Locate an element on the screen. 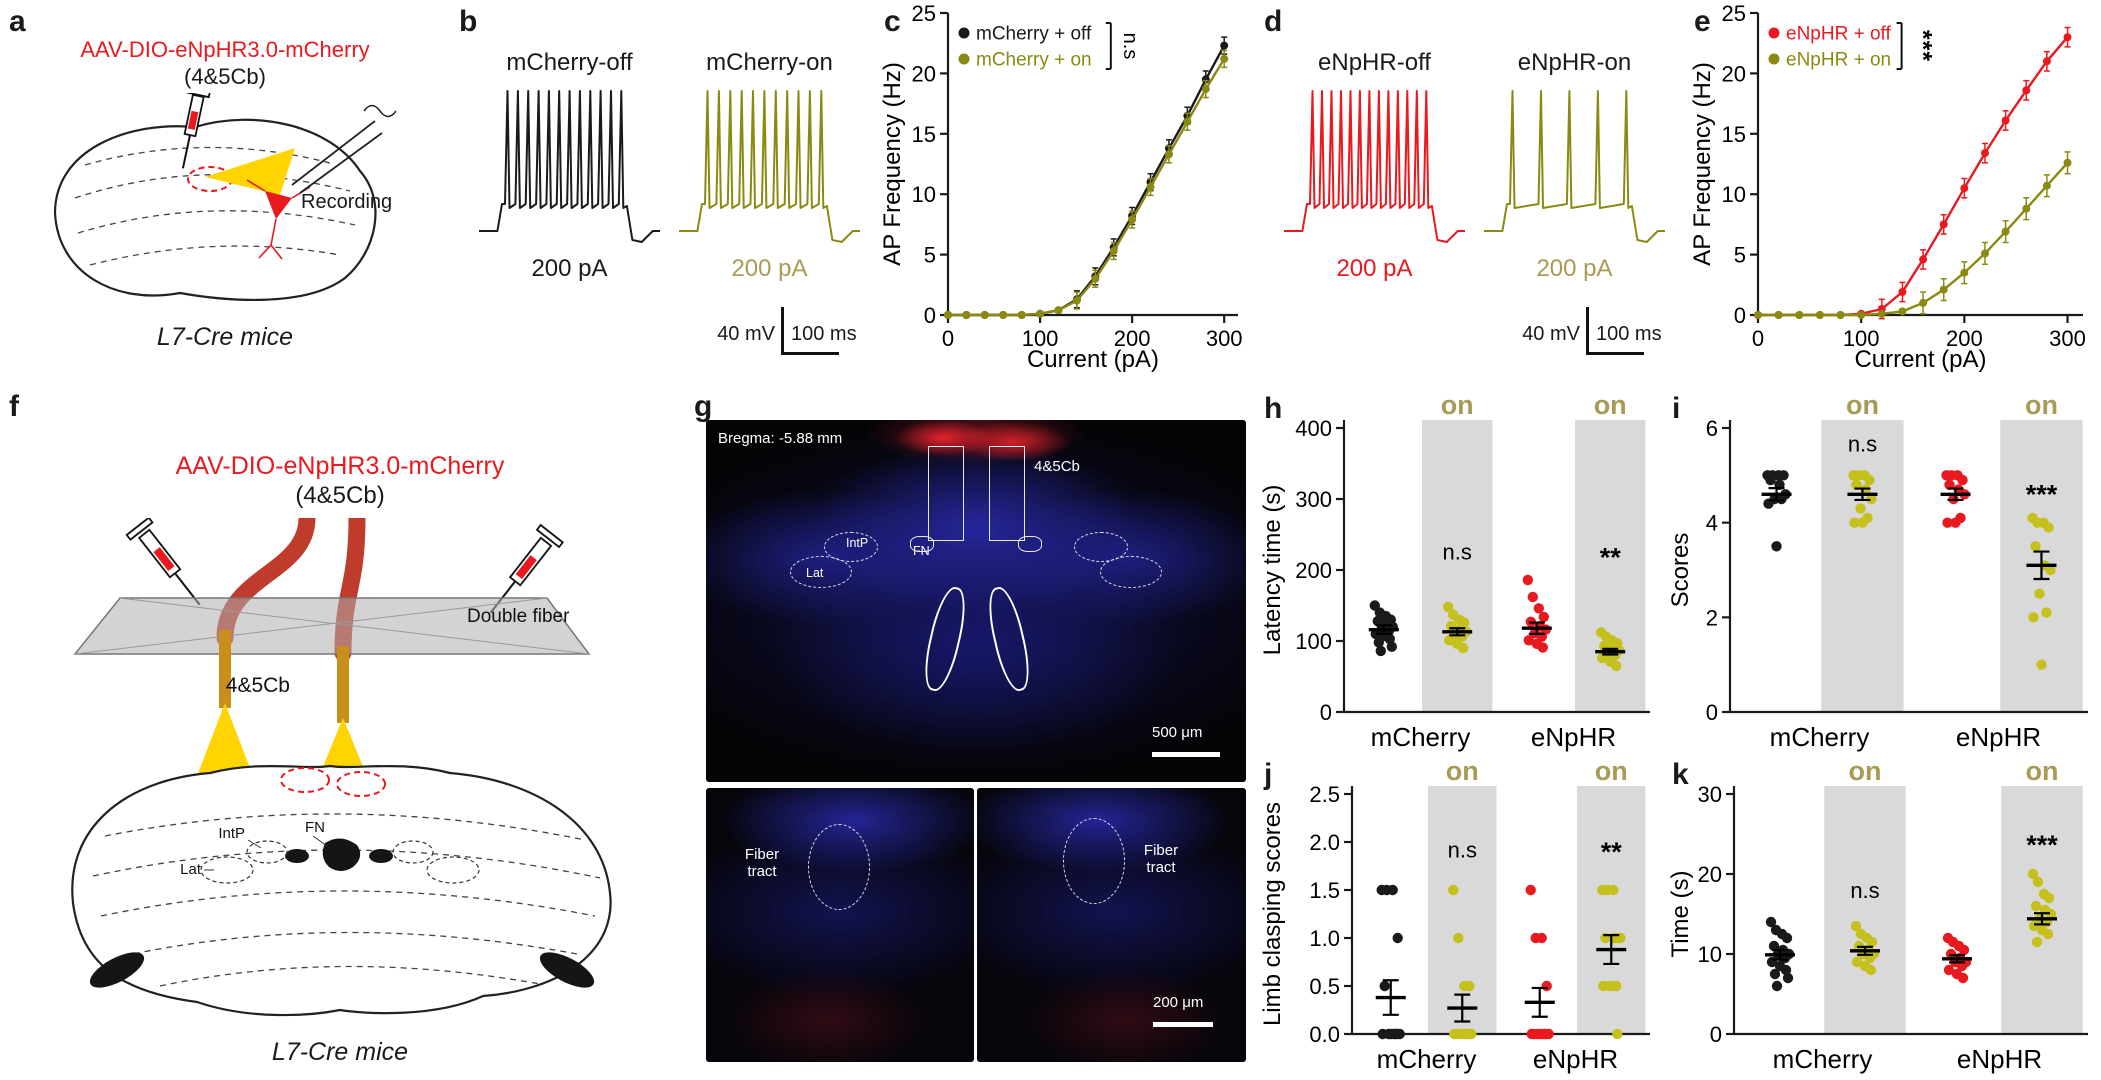 The width and height of the screenshot is (2101, 1080). enphr-on-trace-block: eNpHR-on 200 pA is located at coordinates (1574, 166).